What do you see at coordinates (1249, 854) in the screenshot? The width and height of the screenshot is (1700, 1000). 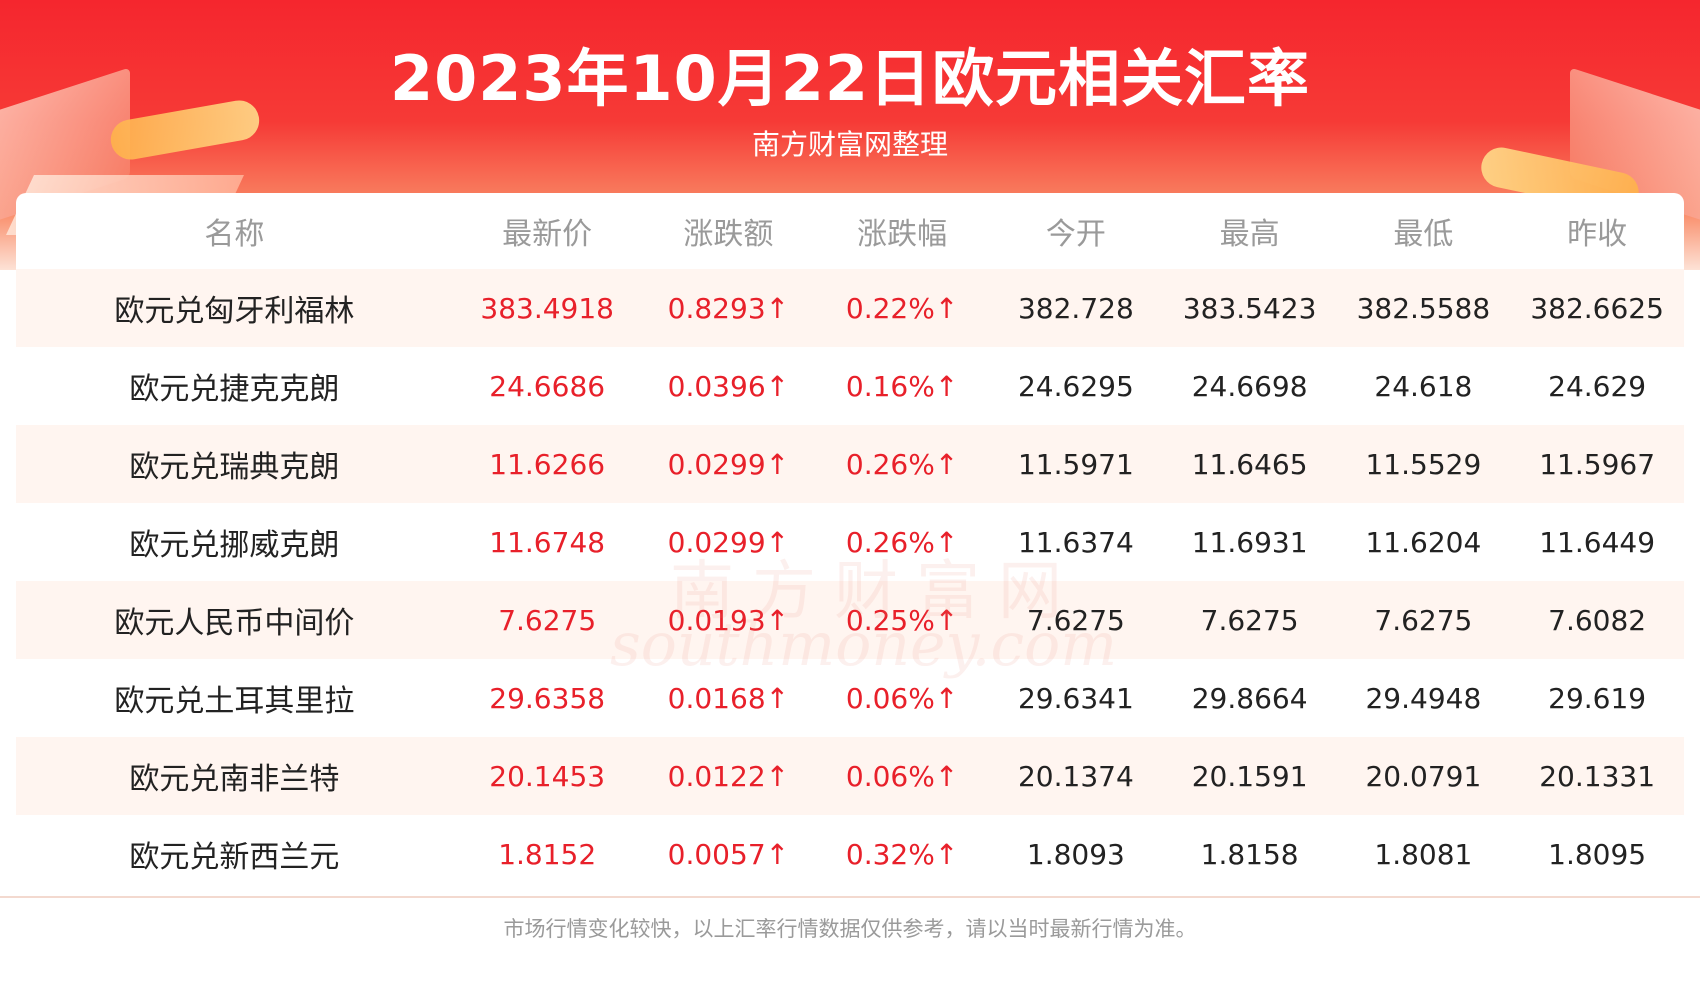 I see `high-price: 1.8158` at bounding box center [1249, 854].